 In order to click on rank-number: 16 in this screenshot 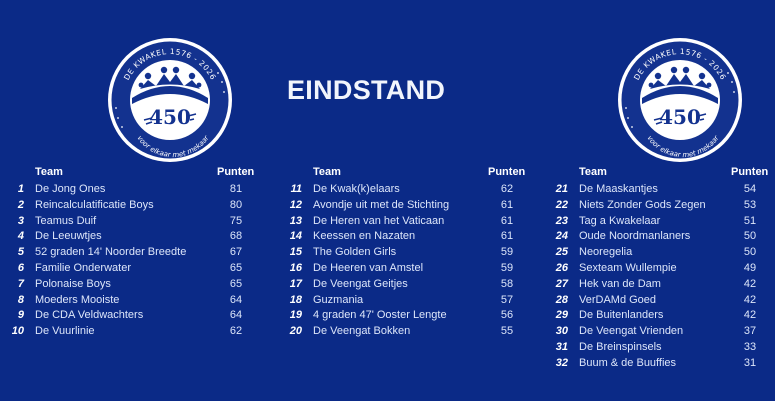, I will do `click(295, 268)`.